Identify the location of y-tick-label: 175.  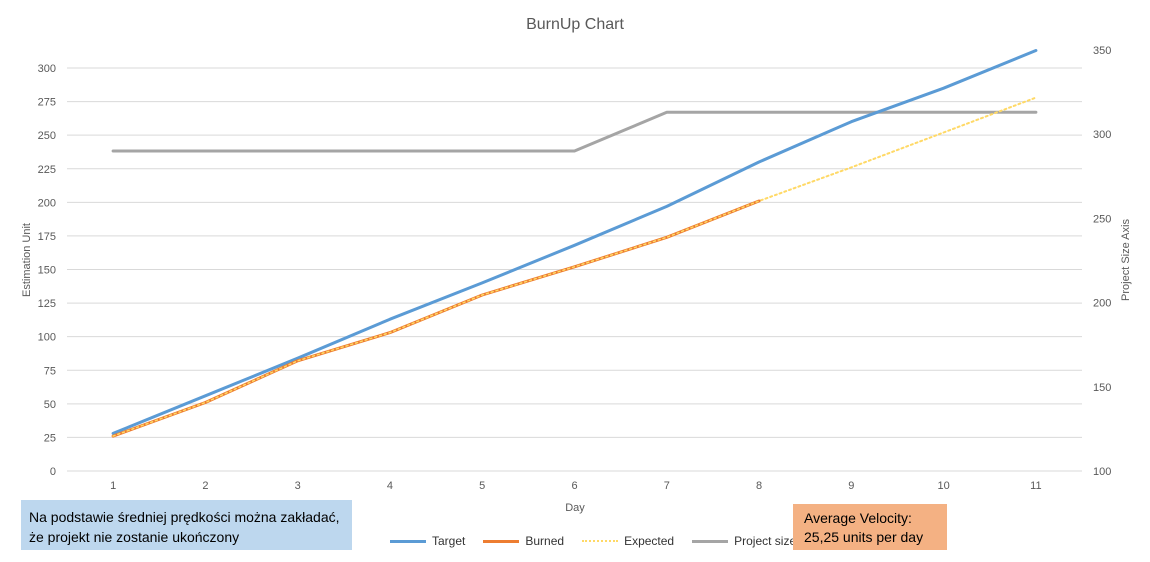
(47, 237).